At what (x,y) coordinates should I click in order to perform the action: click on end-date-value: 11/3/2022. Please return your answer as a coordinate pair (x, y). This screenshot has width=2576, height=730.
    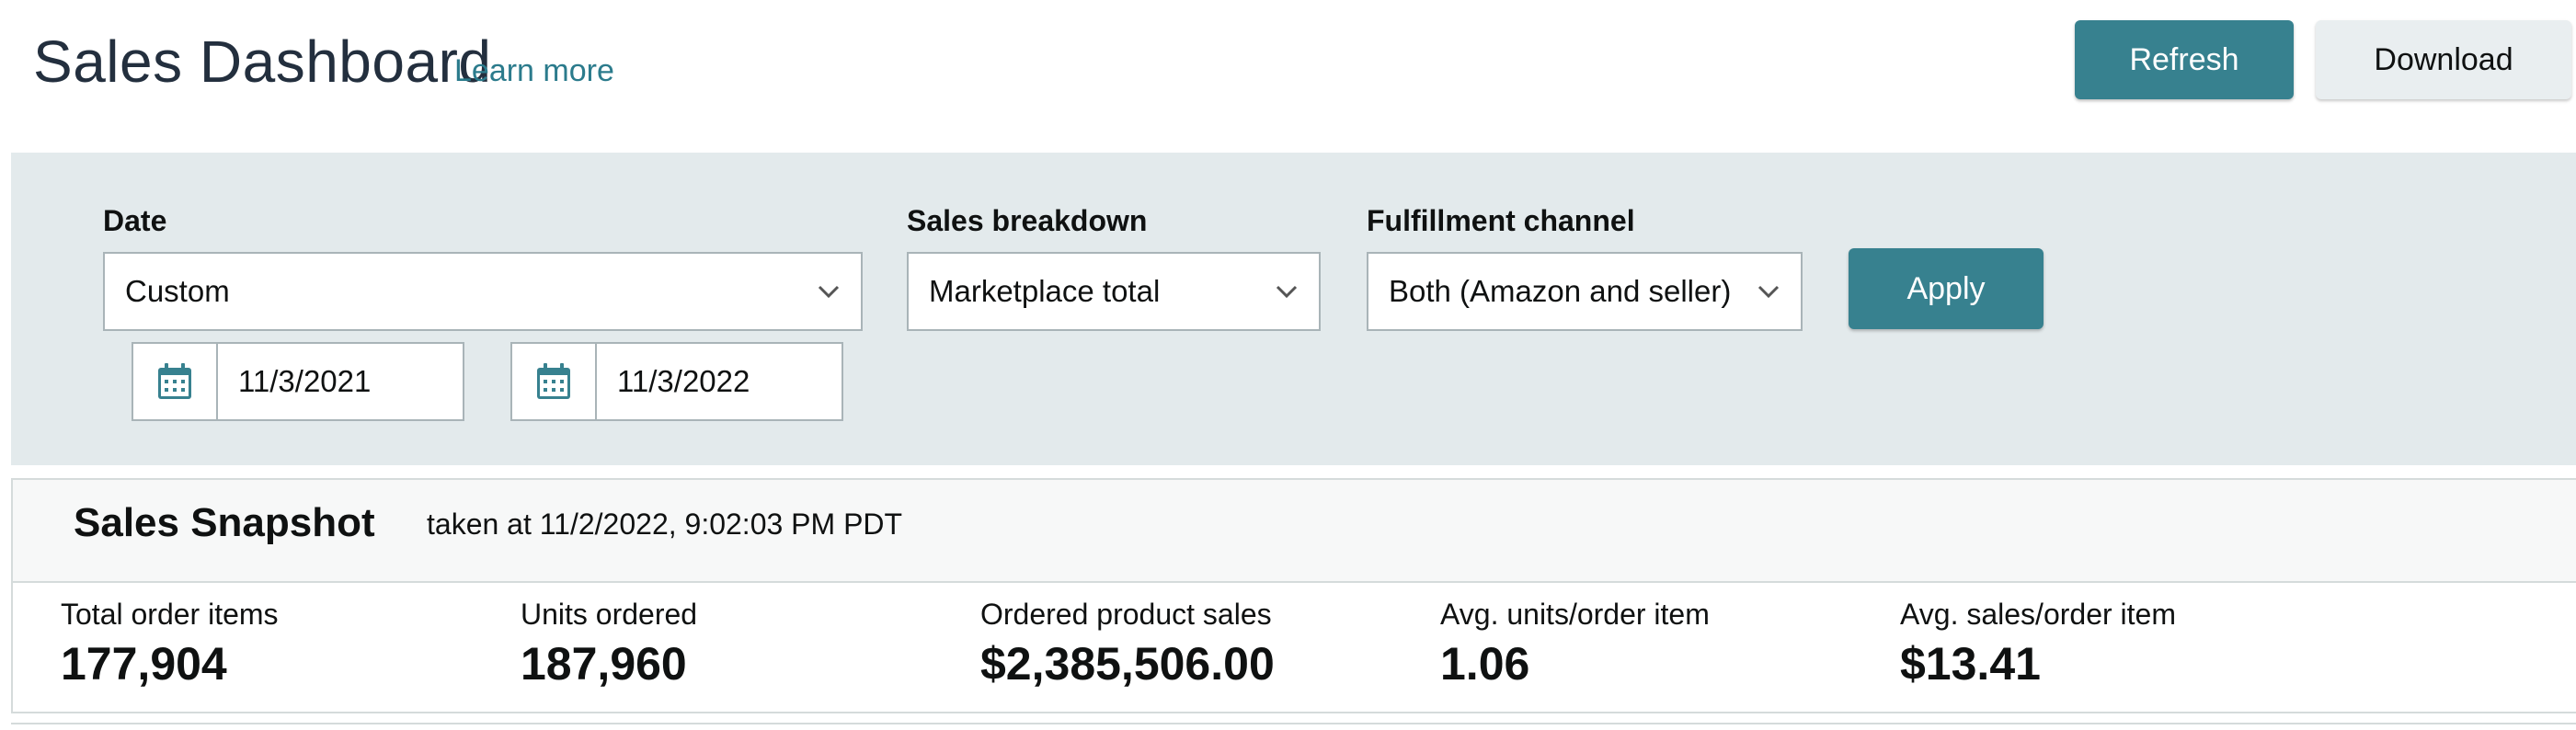
    Looking at the image, I should click on (683, 381).